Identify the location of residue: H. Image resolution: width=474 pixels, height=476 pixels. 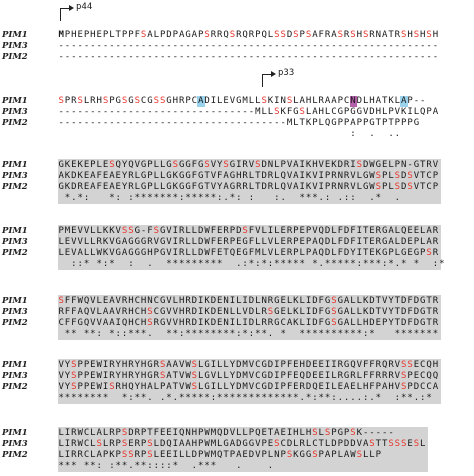
(315, 165).